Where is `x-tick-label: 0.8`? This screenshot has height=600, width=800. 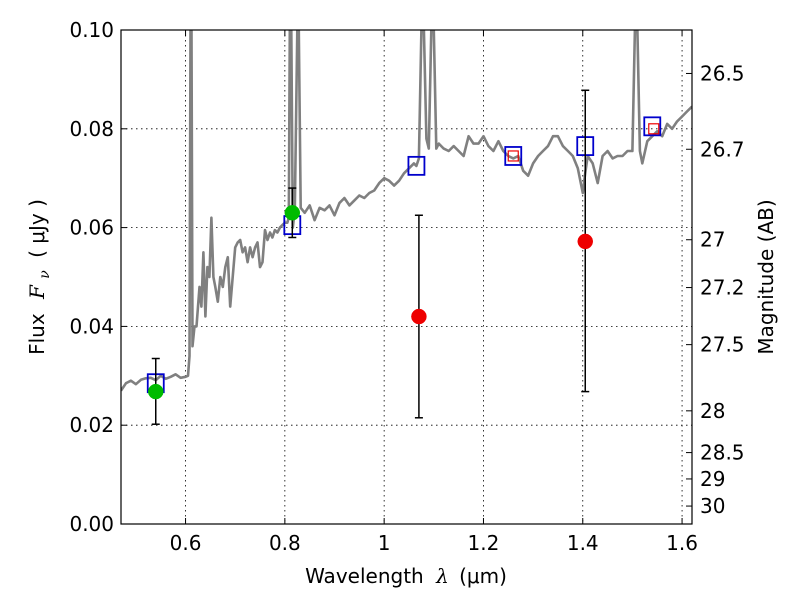 x-tick-label: 0.8 is located at coordinates (285, 543).